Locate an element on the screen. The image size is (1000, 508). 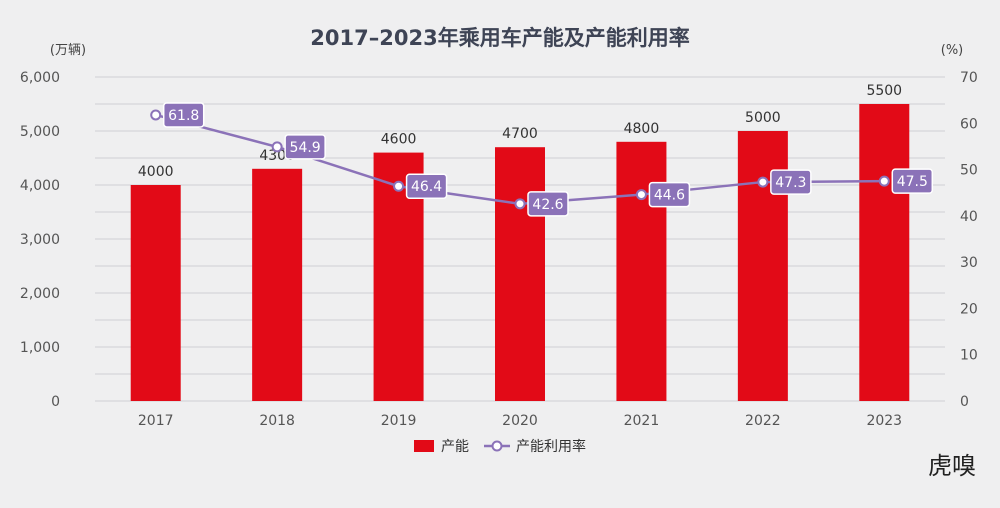
x-tick-label: 2019 is located at coordinates (399, 421).